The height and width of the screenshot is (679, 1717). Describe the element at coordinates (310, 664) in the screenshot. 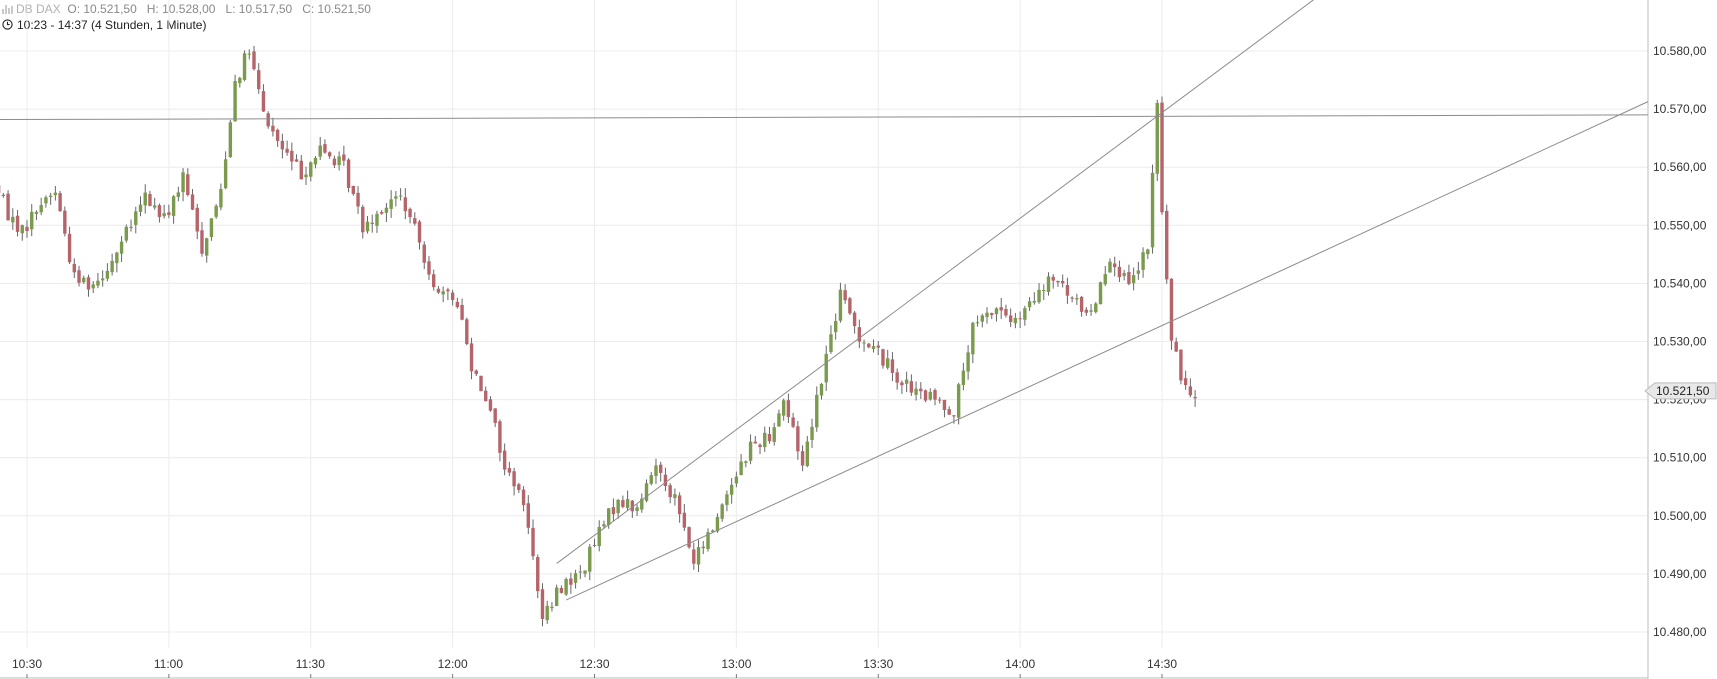

I see `x-tick-label: 11:30` at that location.